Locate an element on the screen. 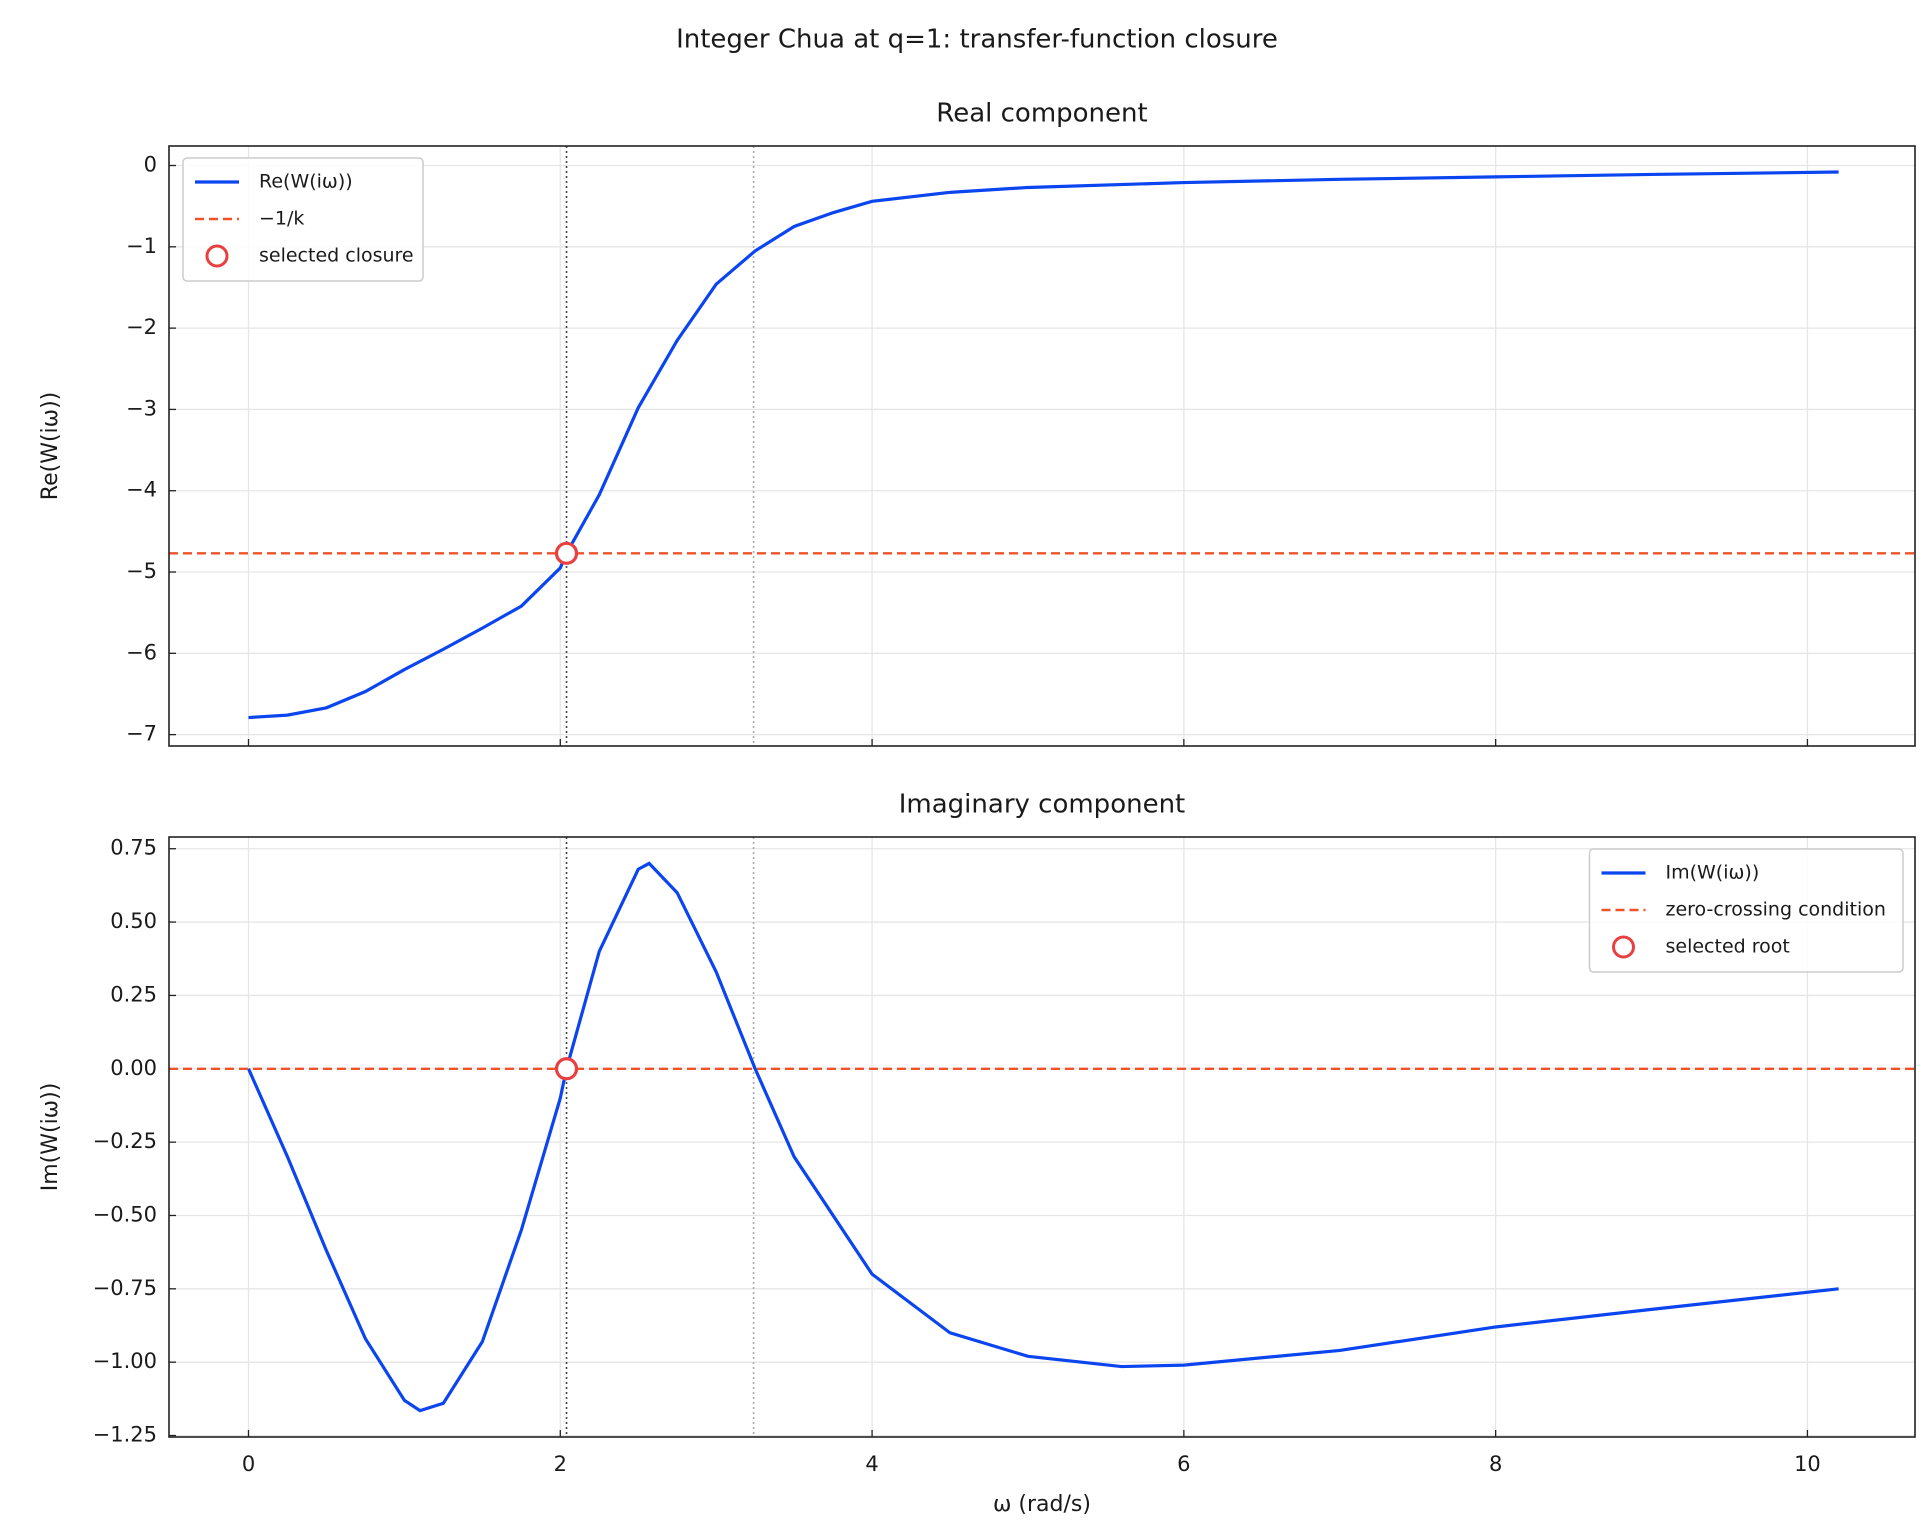 The height and width of the screenshot is (1535, 1929). legend-label: Re(W(iω)) is located at coordinates (306, 182).